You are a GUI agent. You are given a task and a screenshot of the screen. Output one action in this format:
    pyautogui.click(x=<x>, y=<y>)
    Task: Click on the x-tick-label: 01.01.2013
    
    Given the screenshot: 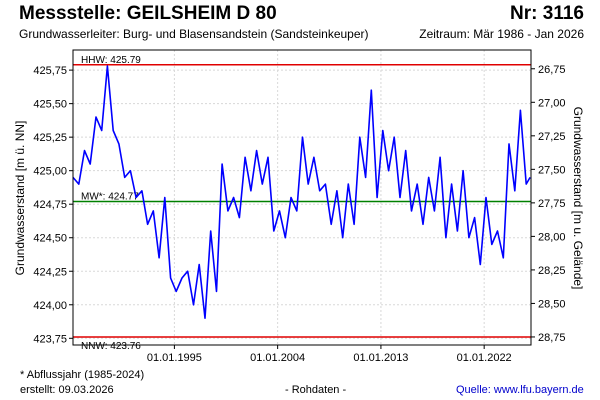 What is the action you would take?
    pyautogui.click(x=380, y=358)
    